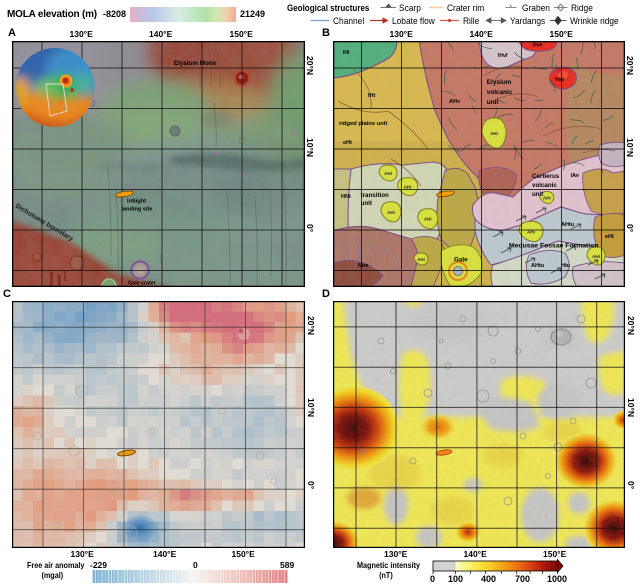  What do you see at coordinates (565, 266) in the screenshot?
I see `svg-text: Htu` at bounding box center [565, 266].